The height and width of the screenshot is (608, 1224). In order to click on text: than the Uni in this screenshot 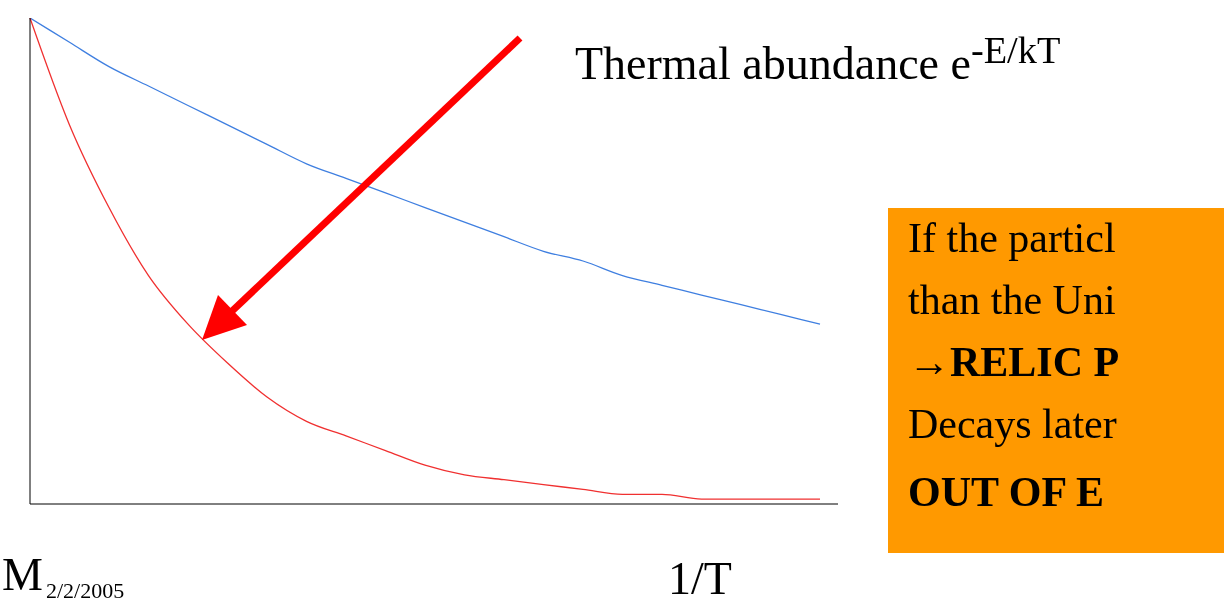, I will do `click(1012, 300)`.